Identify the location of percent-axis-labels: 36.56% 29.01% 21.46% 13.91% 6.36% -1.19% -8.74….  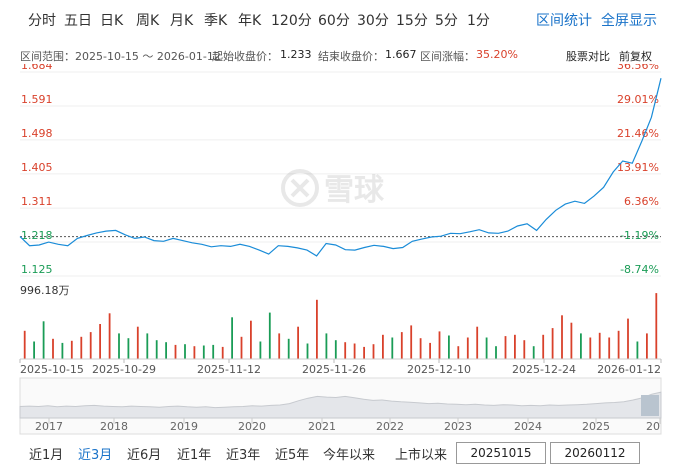
(638, 170).